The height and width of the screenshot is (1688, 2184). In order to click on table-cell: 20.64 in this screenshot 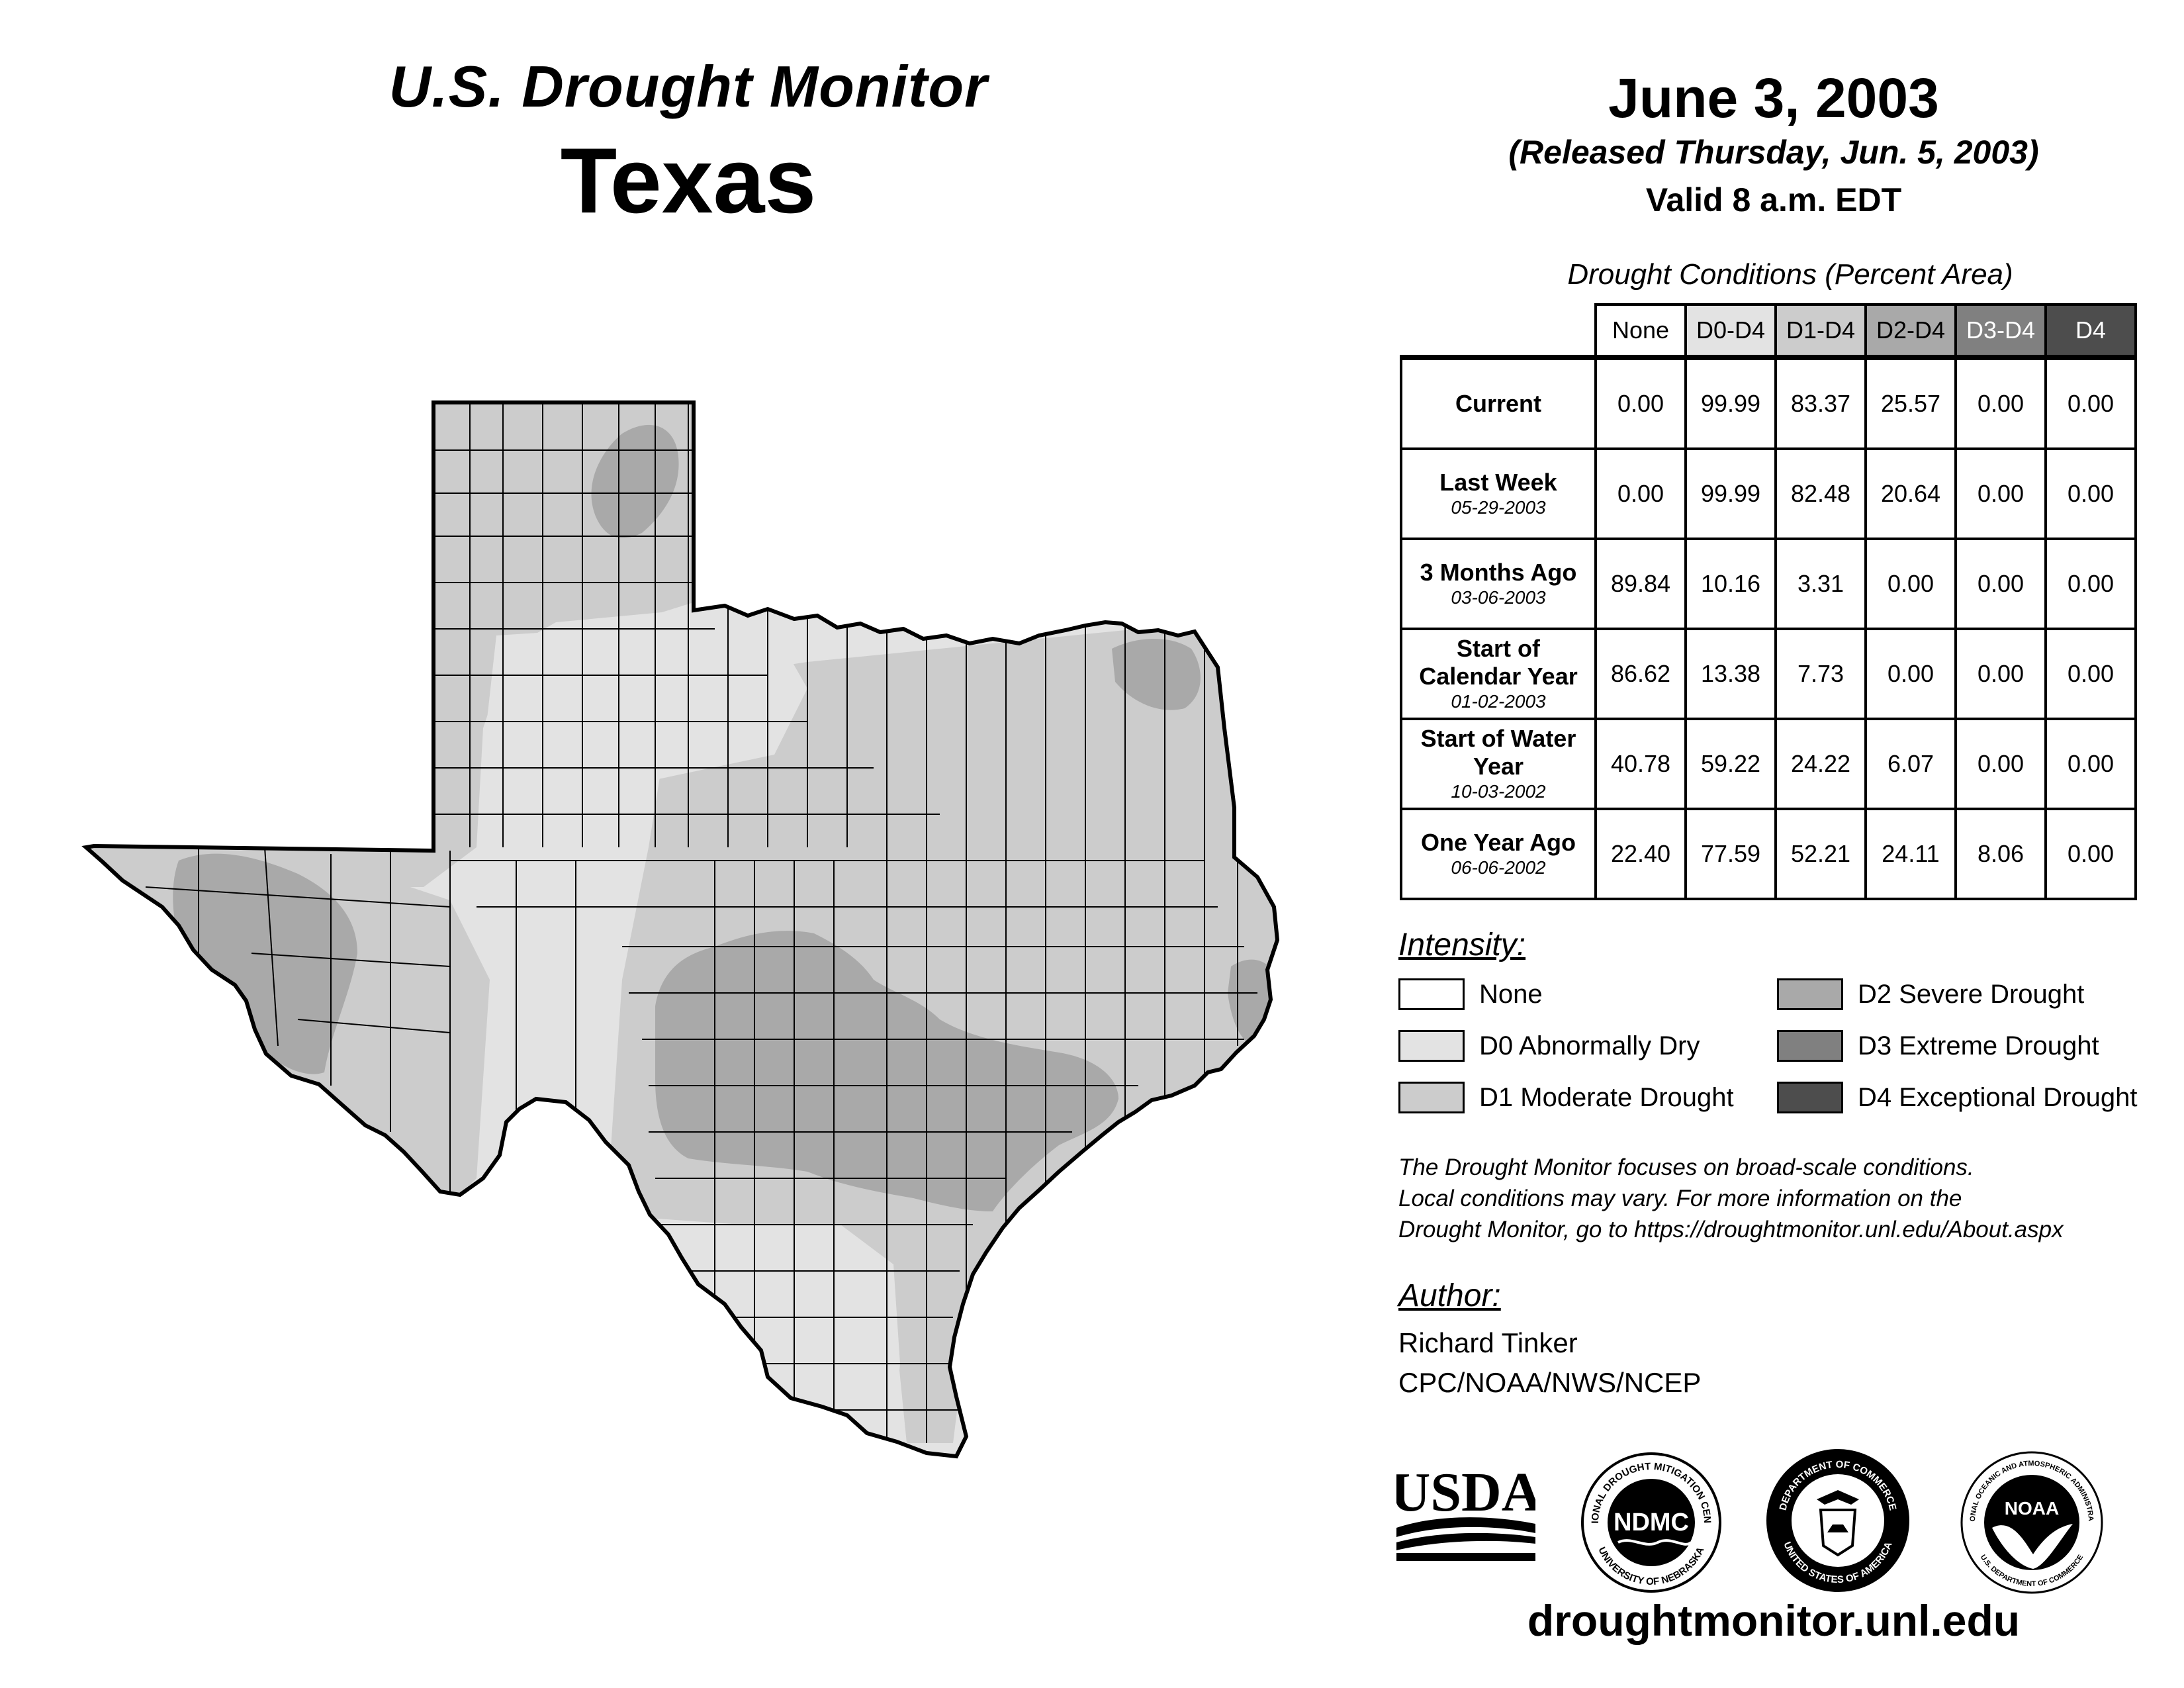, I will do `click(1911, 493)`.